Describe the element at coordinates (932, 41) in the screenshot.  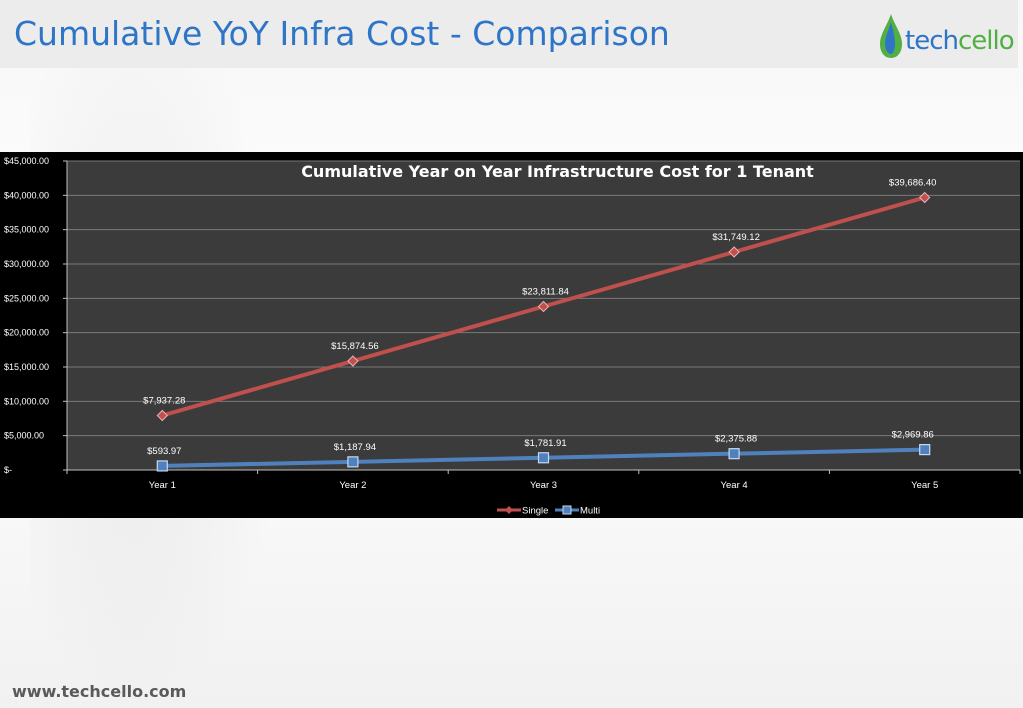
I see `logo-text-tech: tech` at that location.